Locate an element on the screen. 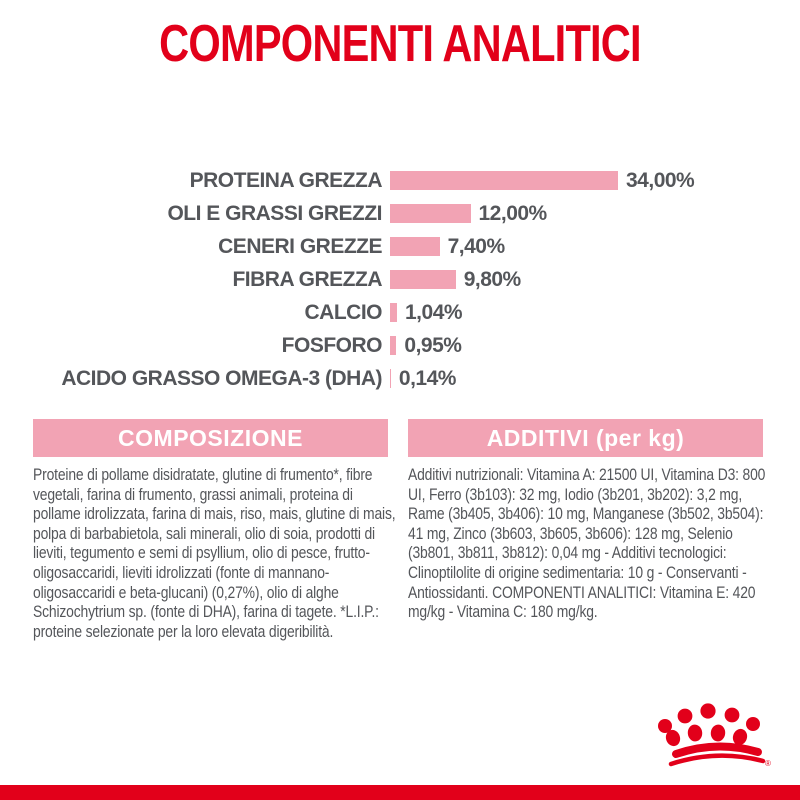  chart-row: FOSFORO 0,95% is located at coordinates (400, 345).